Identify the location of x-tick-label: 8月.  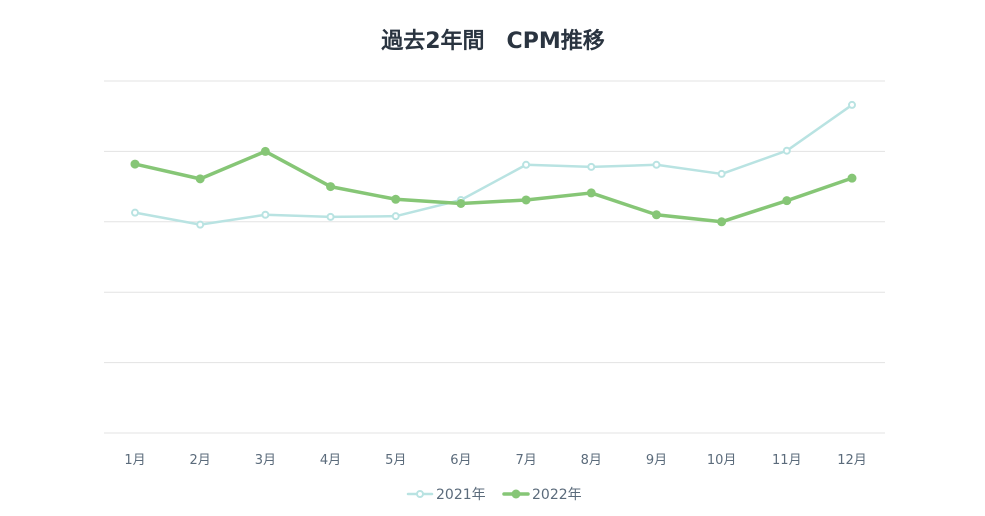
(591, 460).